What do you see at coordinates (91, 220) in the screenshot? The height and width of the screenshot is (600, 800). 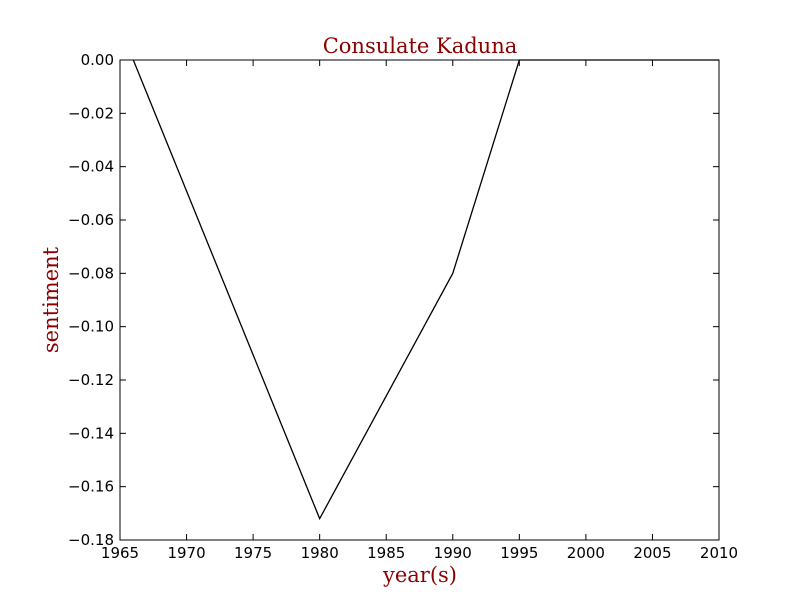 I see `y-tick-label: −0.06` at bounding box center [91, 220].